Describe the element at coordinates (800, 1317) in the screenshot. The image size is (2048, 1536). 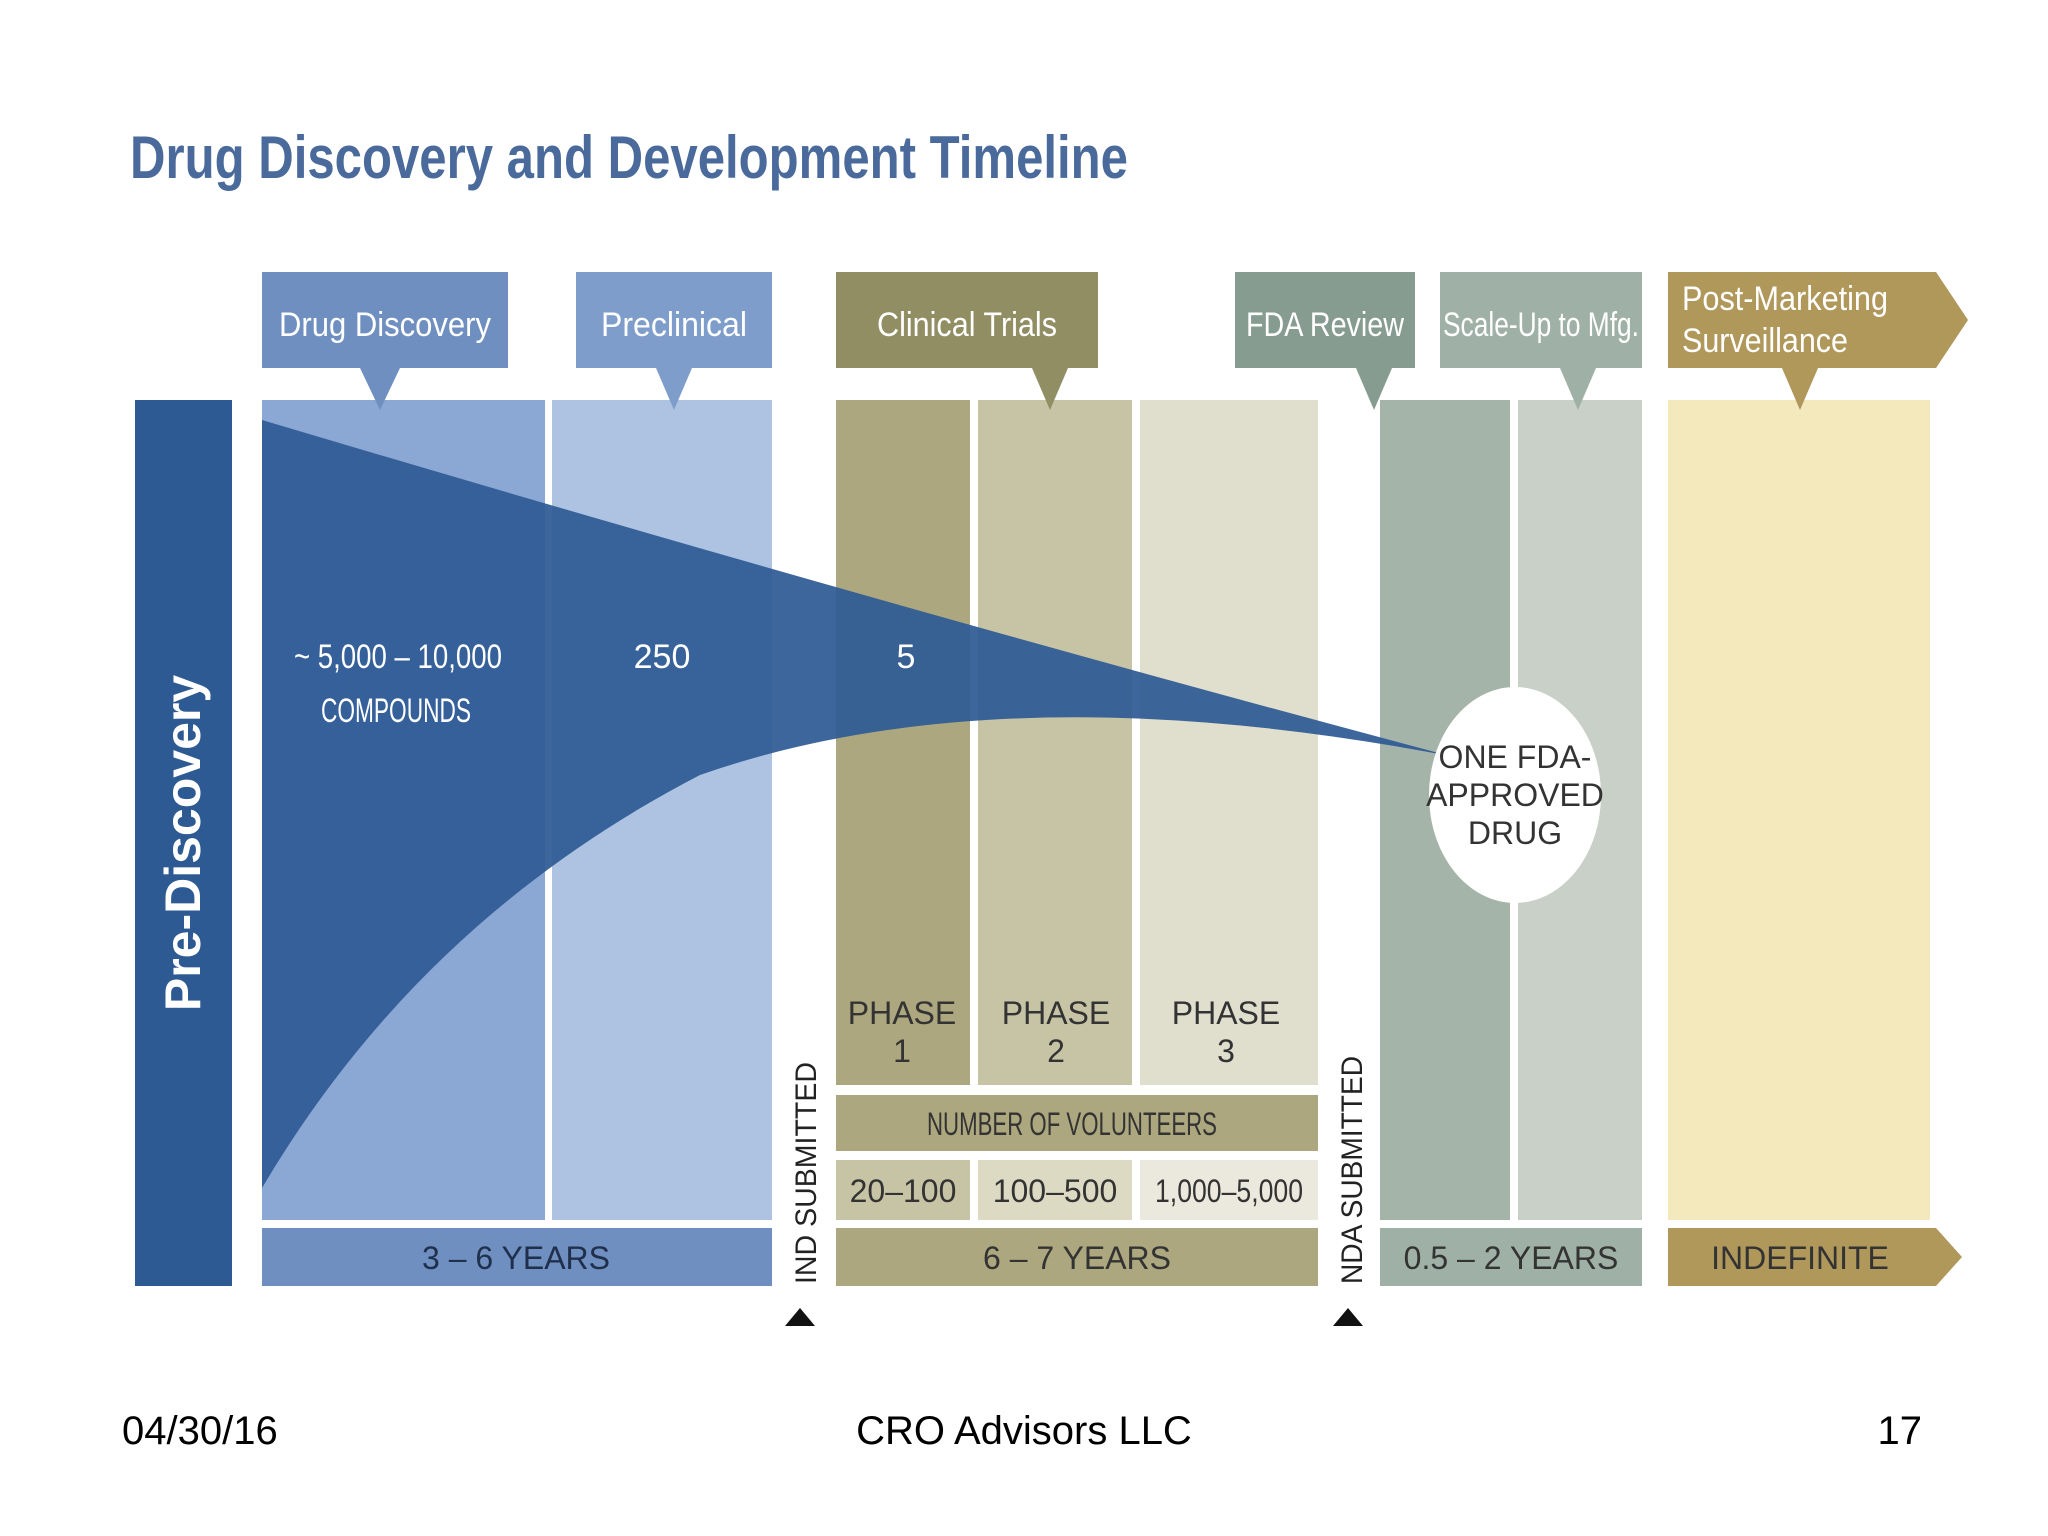
I see `ind-arrow-icon` at that location.